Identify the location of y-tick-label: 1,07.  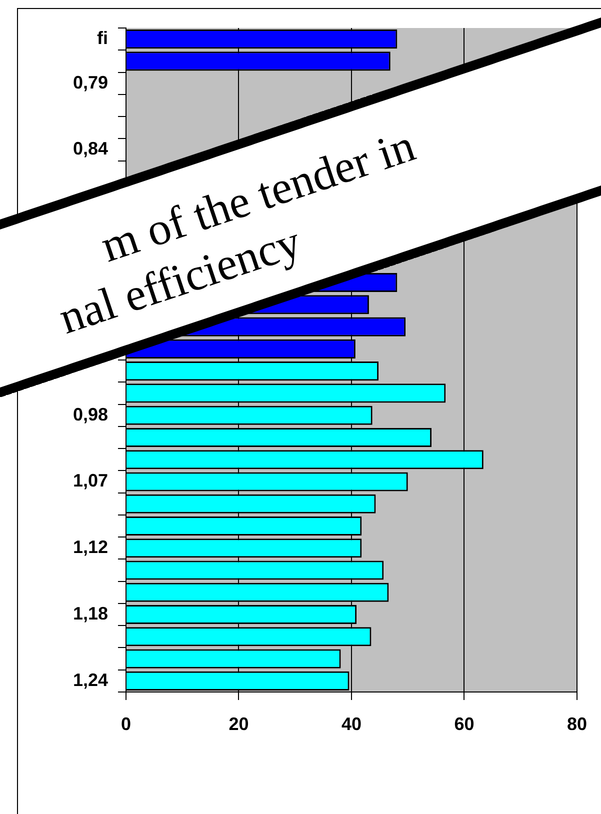
(90, 480).